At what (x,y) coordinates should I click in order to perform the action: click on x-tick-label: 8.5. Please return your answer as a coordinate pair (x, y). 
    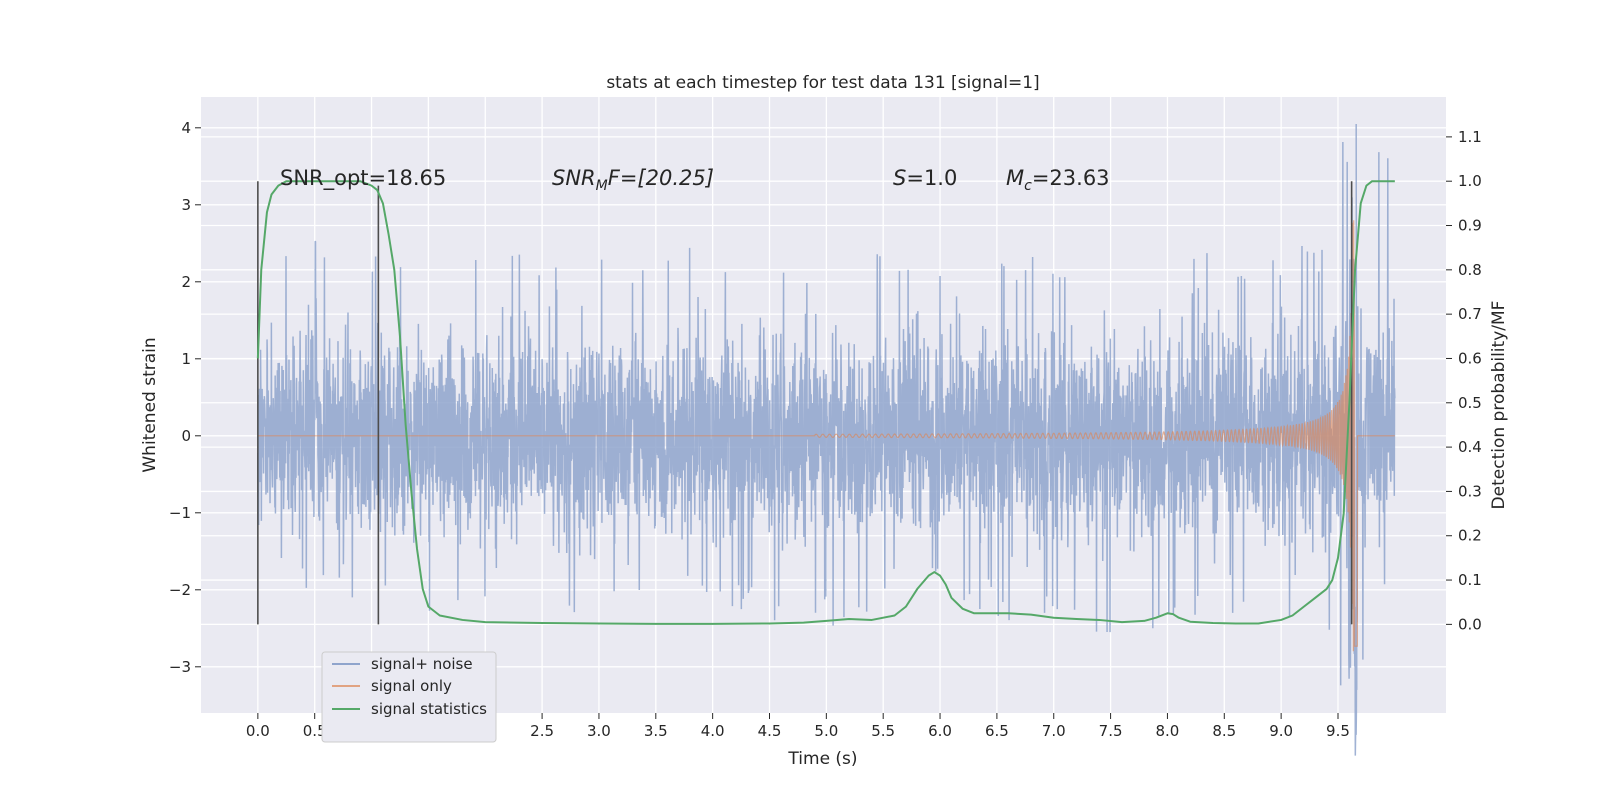
    Looking at the image, I should click on (1224, 731).